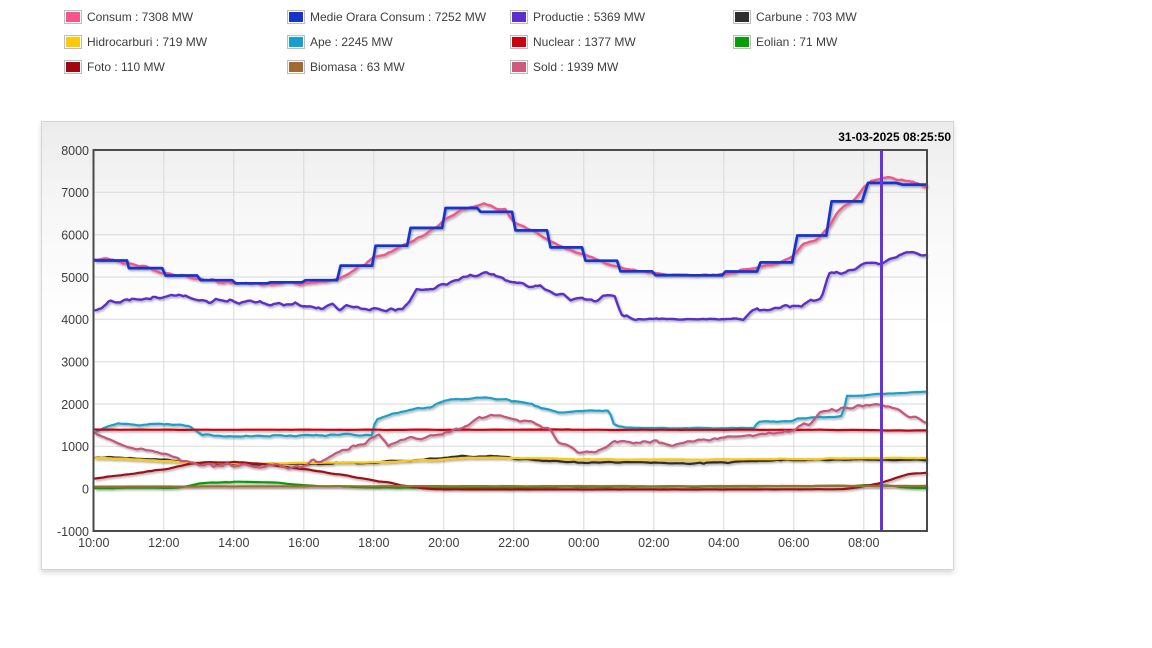 This screenshot has width=1152, height=648. I want to click on svg-text: 7000, so click(75, 193).